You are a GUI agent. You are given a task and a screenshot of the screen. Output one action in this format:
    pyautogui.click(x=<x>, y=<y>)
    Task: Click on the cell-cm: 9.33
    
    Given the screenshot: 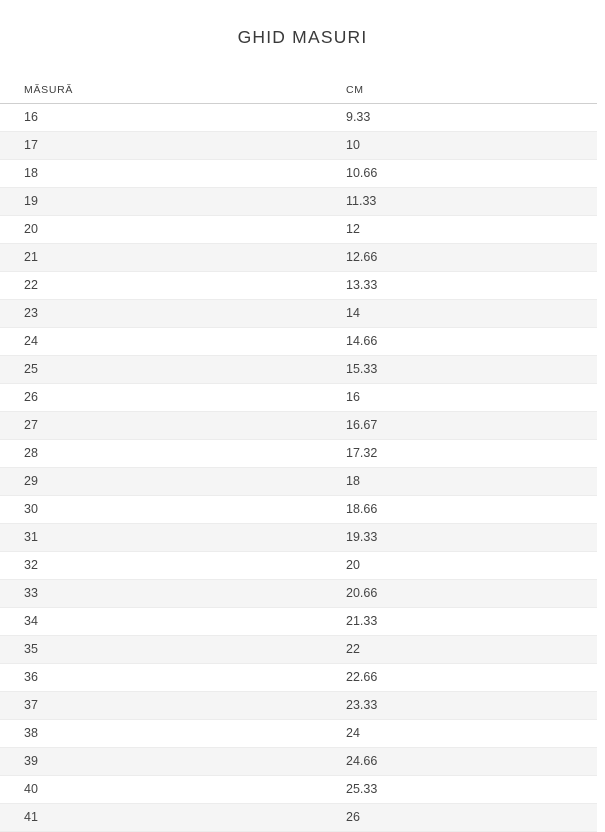 What is the action you would take?
    pyautogui.click(x=459, y=117)
    